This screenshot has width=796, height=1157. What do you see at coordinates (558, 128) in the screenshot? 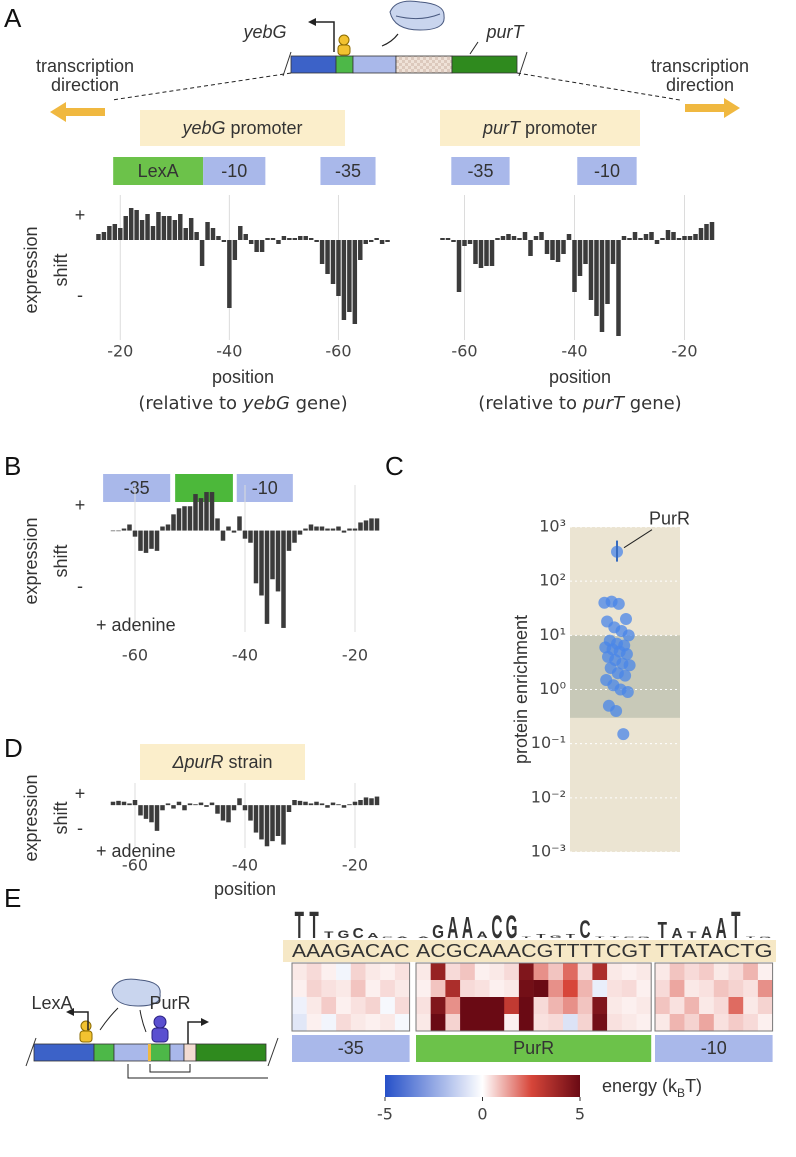
I see `panel-title-part: promoter` at bounding box center [558, 128].